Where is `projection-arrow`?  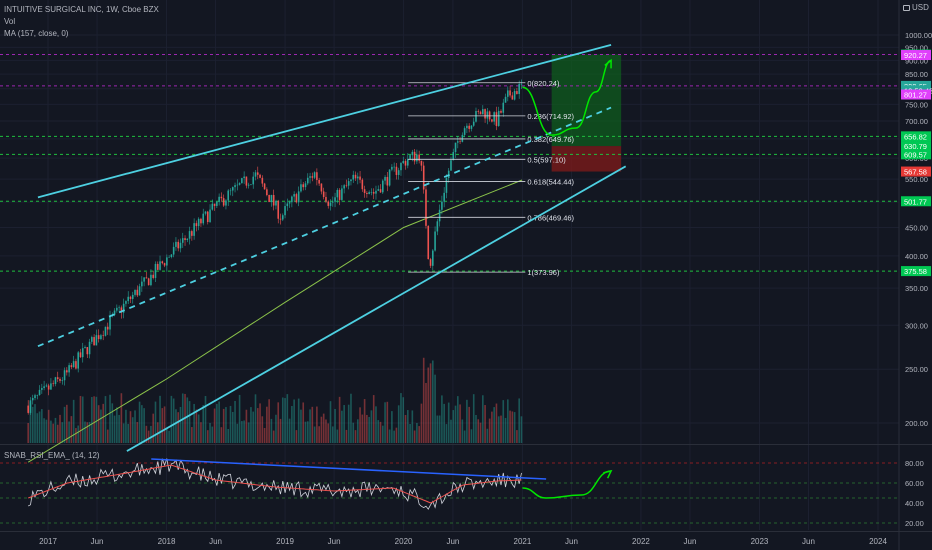
projection-arrow is located at coordinates (567, 97).